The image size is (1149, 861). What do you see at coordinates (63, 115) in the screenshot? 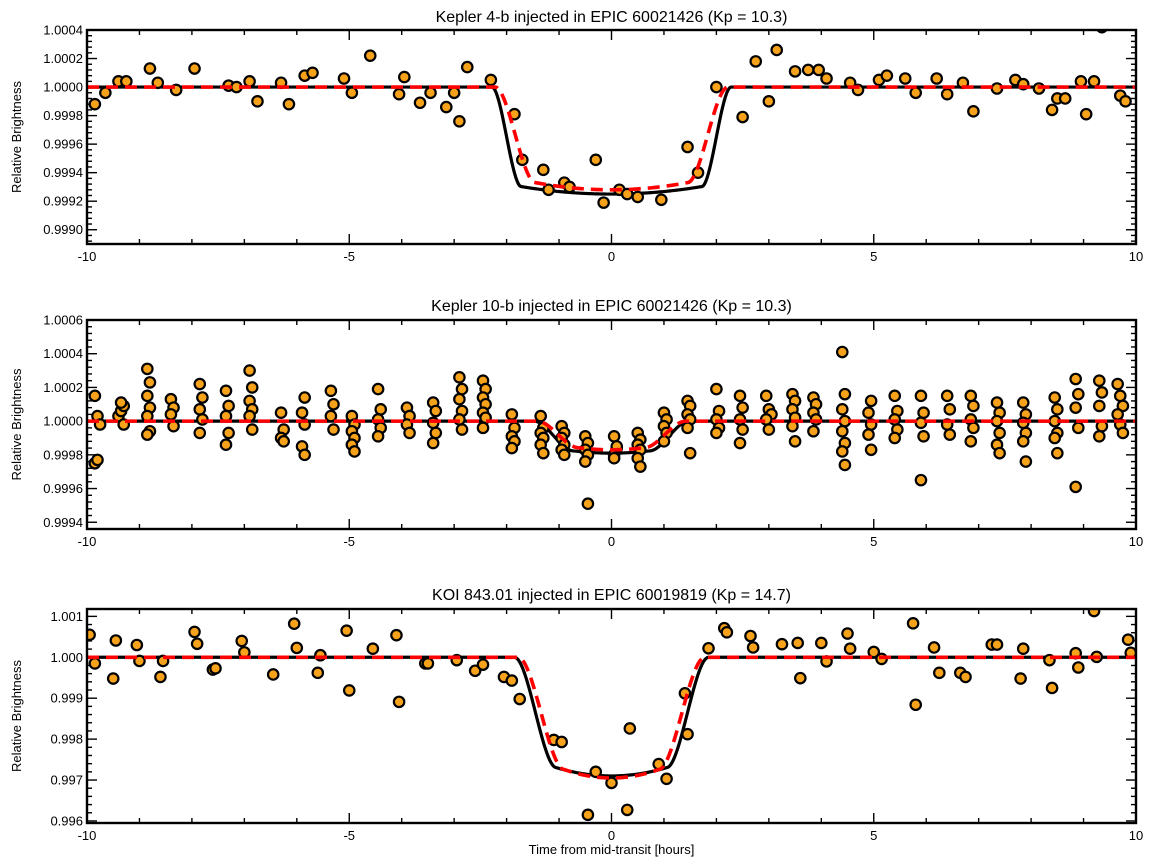
I see `y-tick-label: 0.9998` at bounding box center [63, 115].